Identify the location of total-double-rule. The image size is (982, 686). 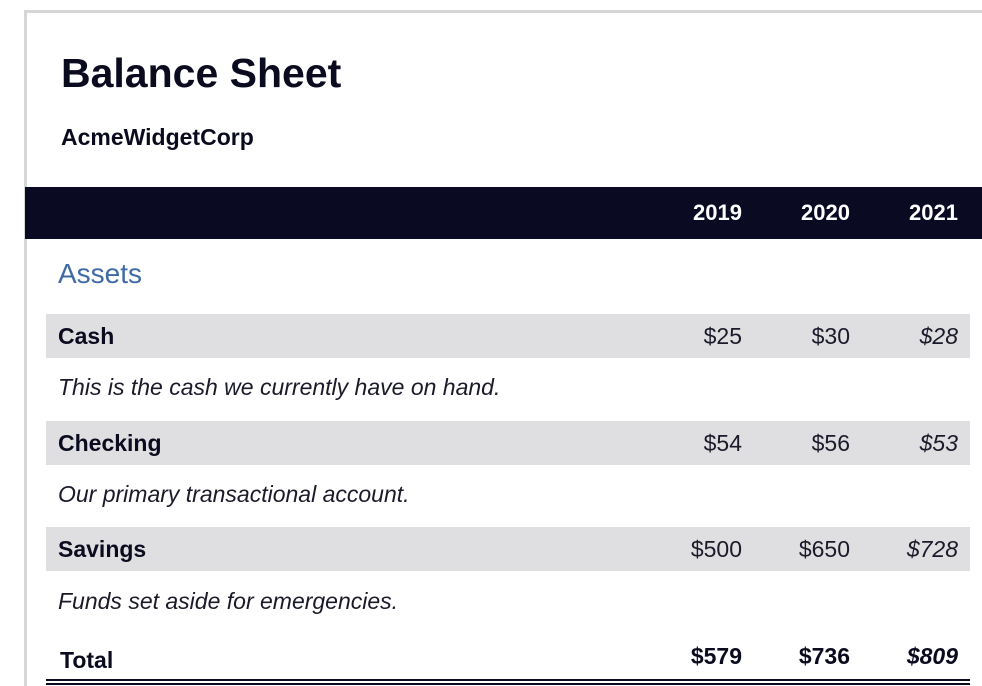
(508, 682).